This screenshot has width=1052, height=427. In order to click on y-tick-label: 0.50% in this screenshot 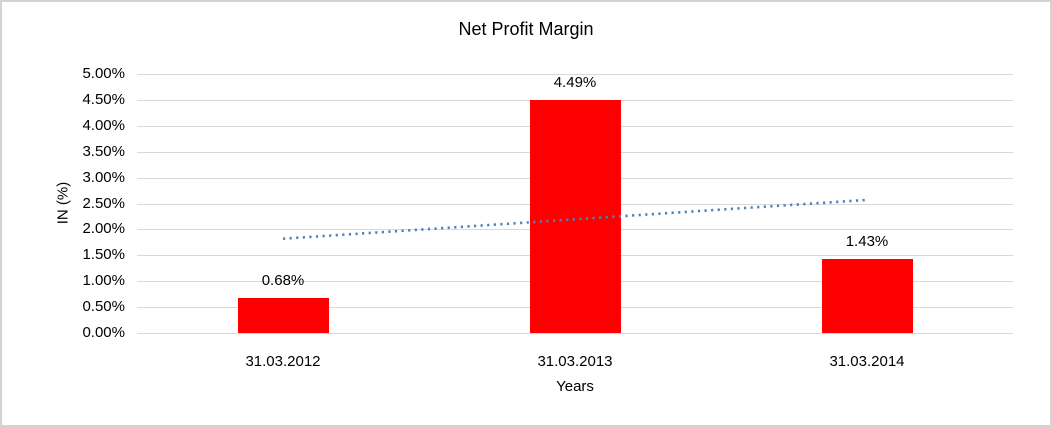, I will do `click(103, 306)`.